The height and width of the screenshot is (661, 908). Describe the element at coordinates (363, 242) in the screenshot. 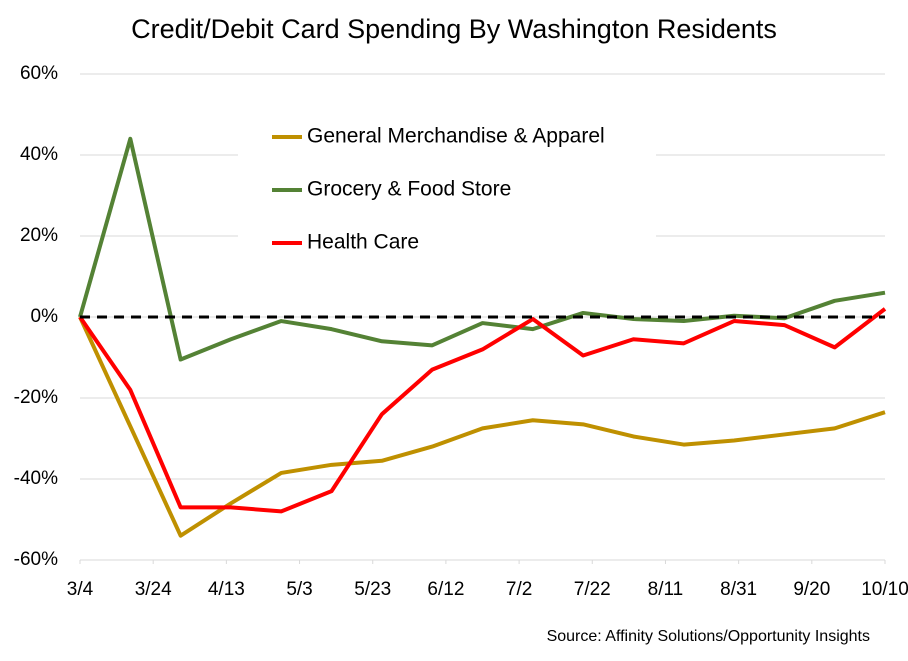

I see `legend-label: Health Care` at that location.